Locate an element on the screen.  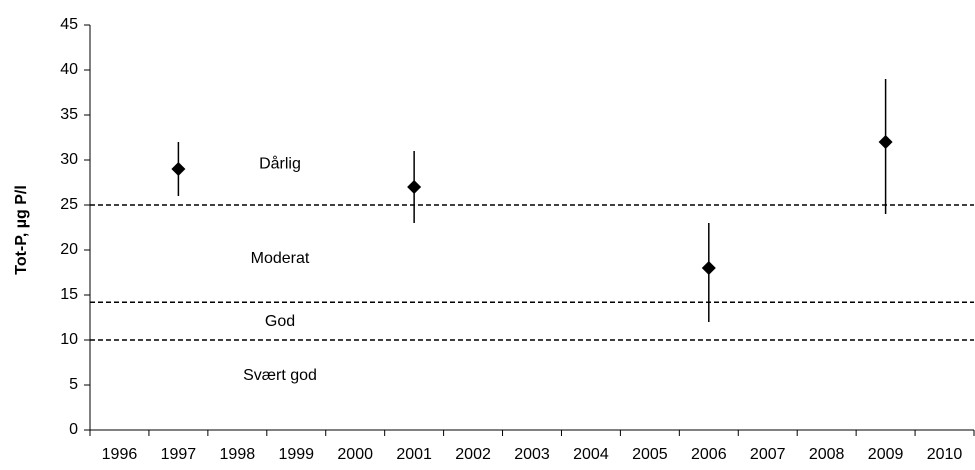
x-tick-label: 1998 is located at coordinates (238, 454).